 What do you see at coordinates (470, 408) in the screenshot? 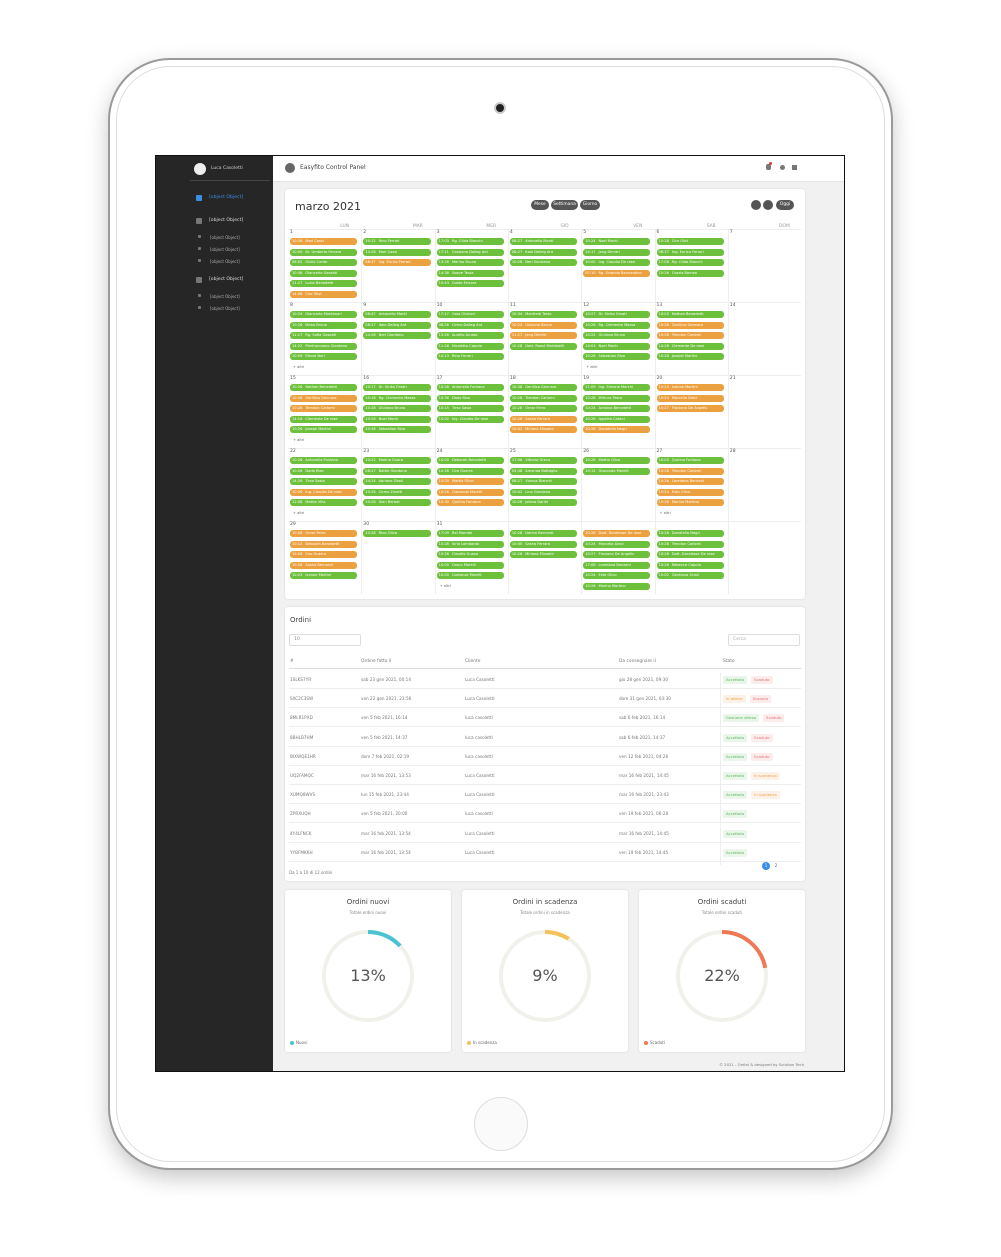
I see `calendar-event: 10:15 Tirso Sasia` at bounding box center [470, 408].